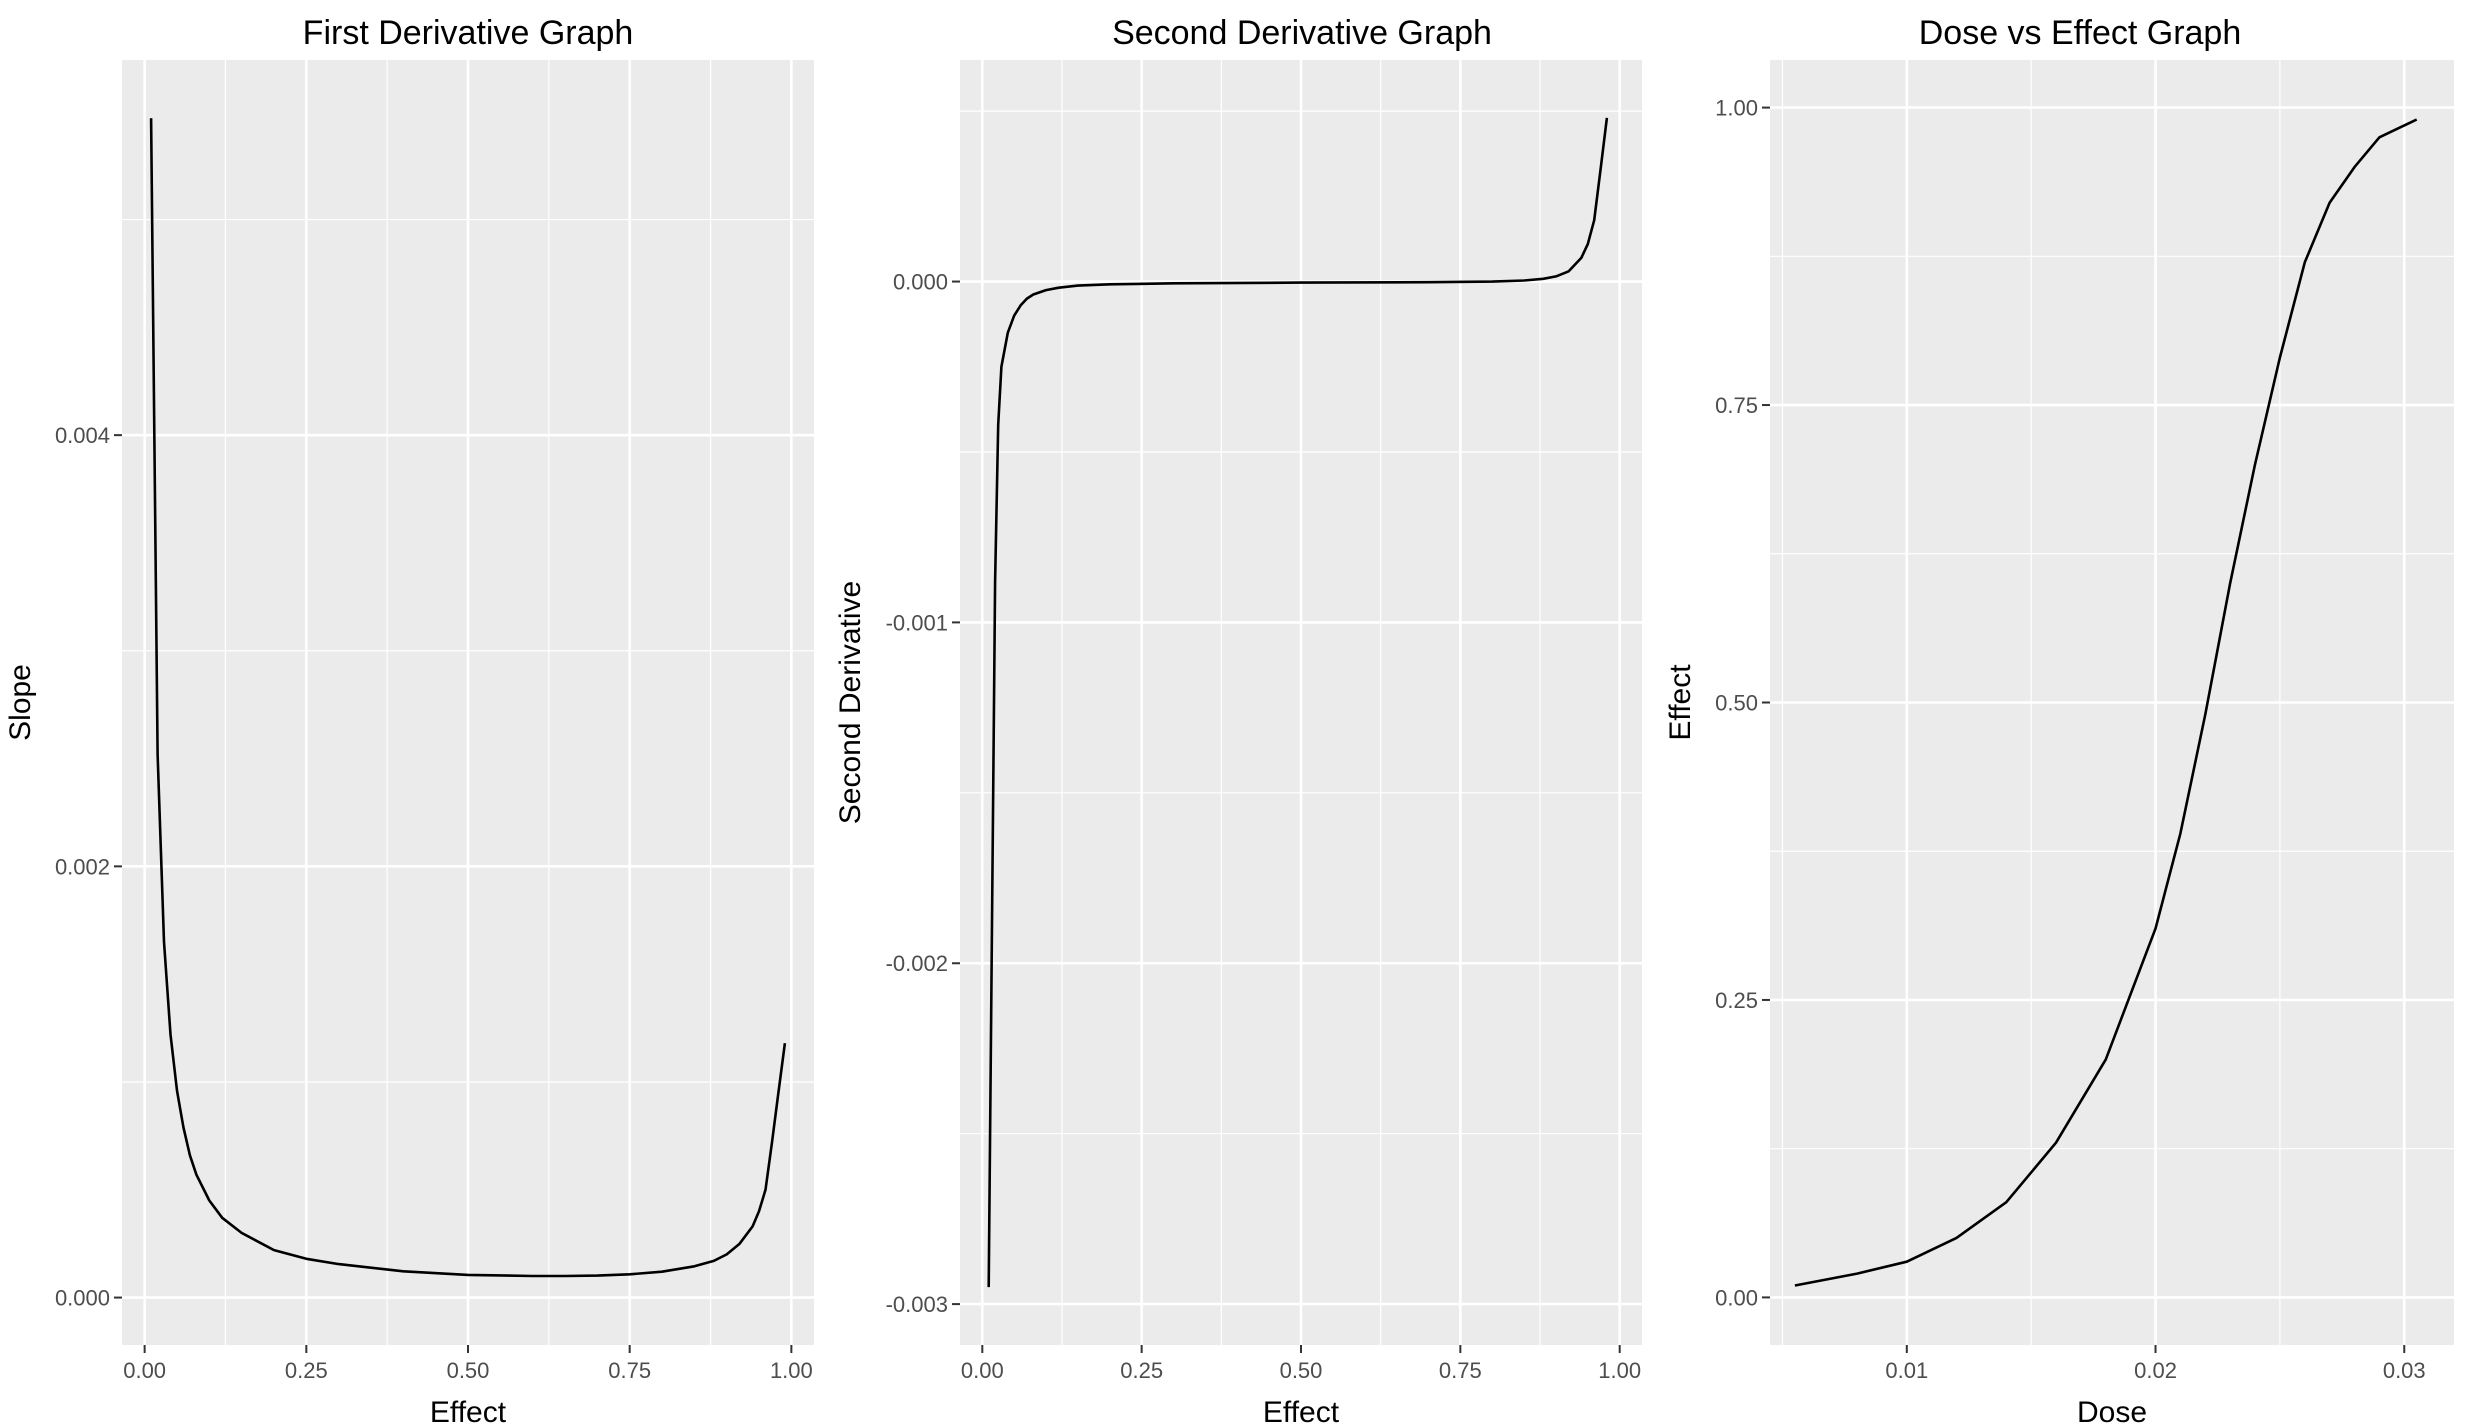 This screenshot has width=2490, height=1424. I want to click on panel-1-x-tick-label: 0.50, so click(468, 1370).